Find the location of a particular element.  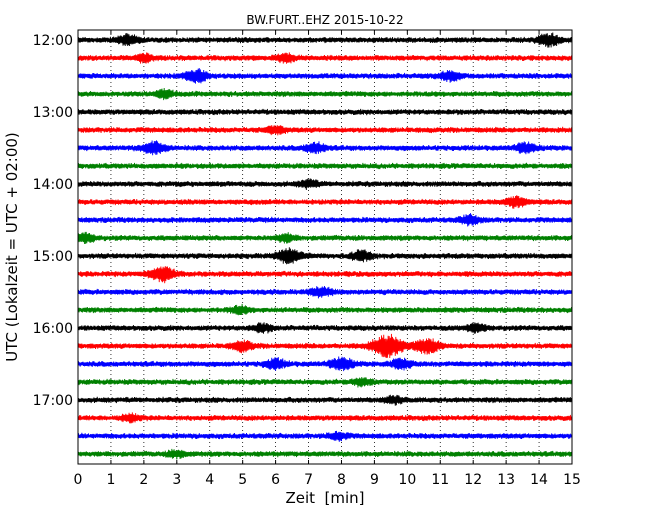

y-tick-label: 14:00 is located at coordinates (53, 185).